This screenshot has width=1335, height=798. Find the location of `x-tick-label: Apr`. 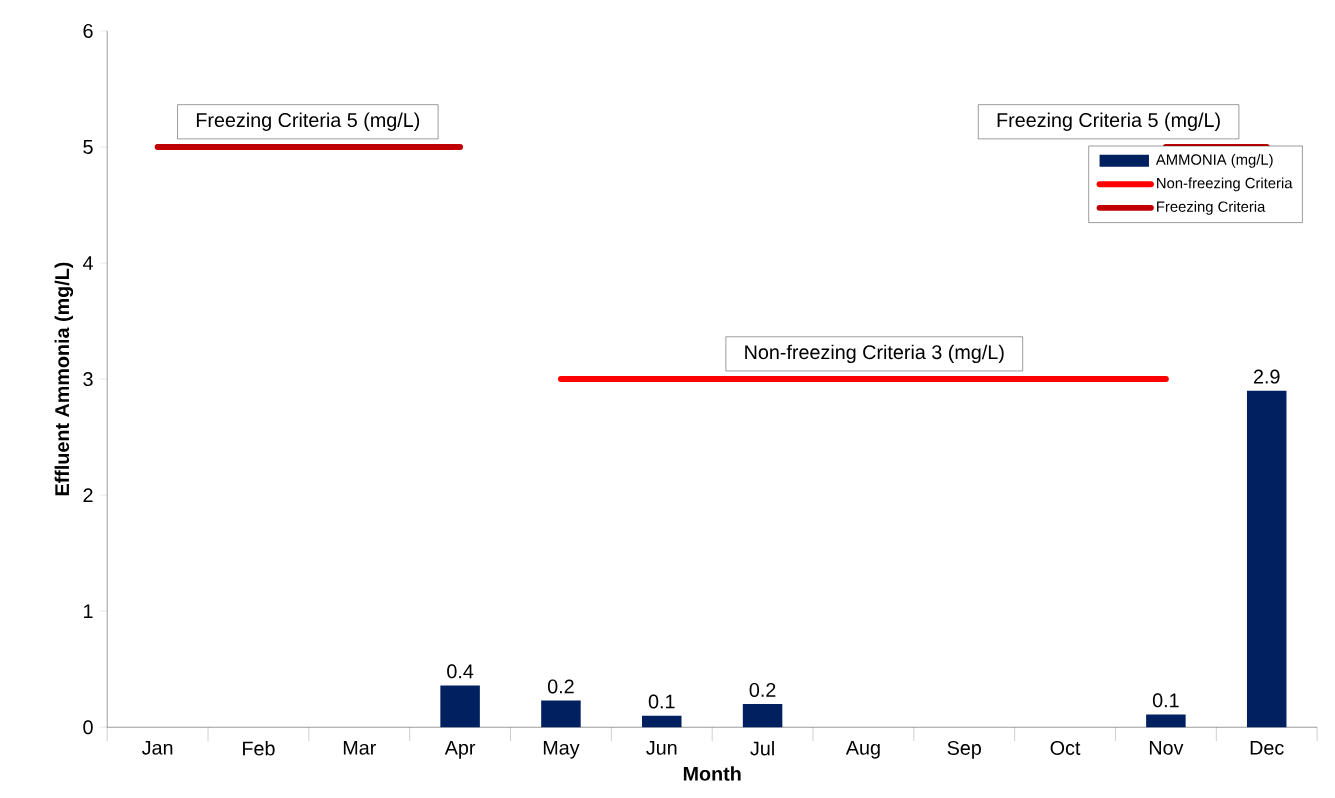

x-tick-label: Apr is located at coordinates (460, 749).